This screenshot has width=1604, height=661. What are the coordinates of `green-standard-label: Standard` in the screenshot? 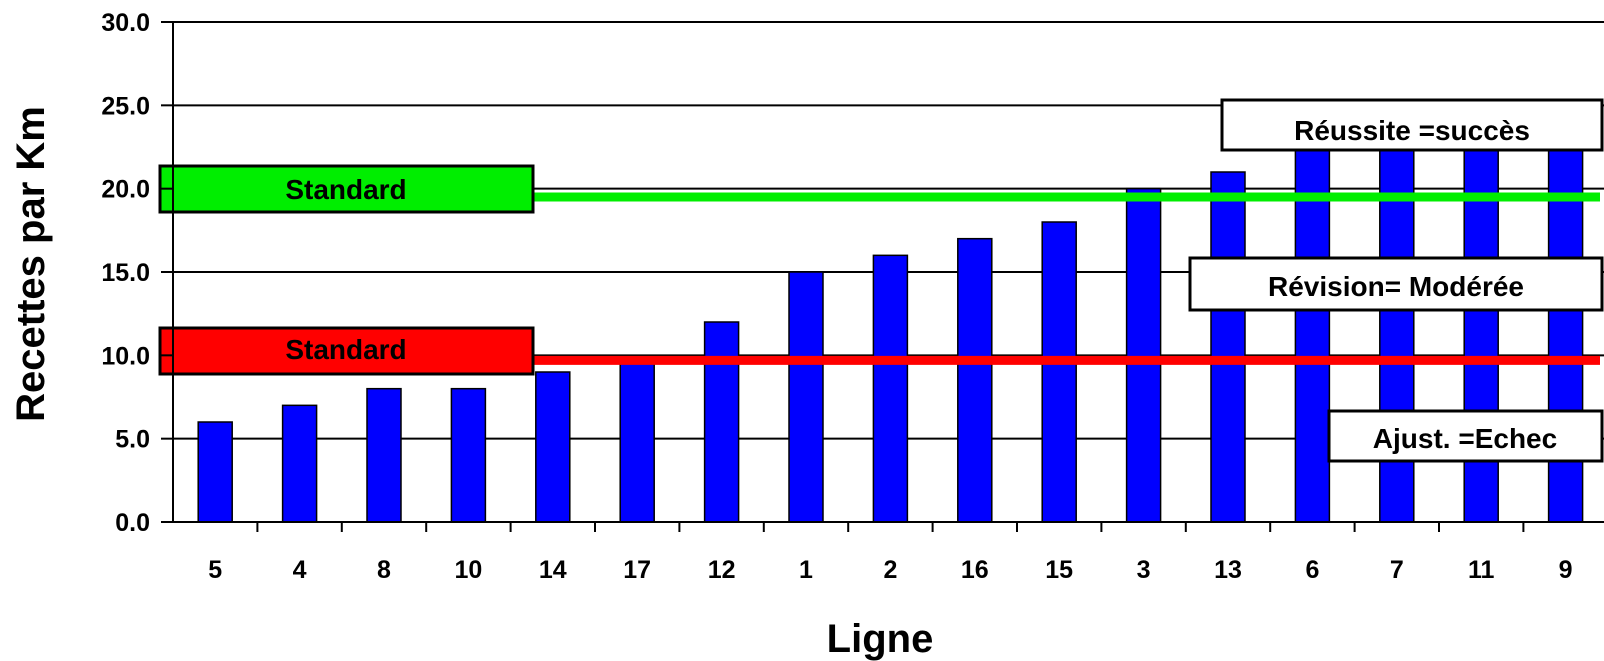 It's located at (345, 189).